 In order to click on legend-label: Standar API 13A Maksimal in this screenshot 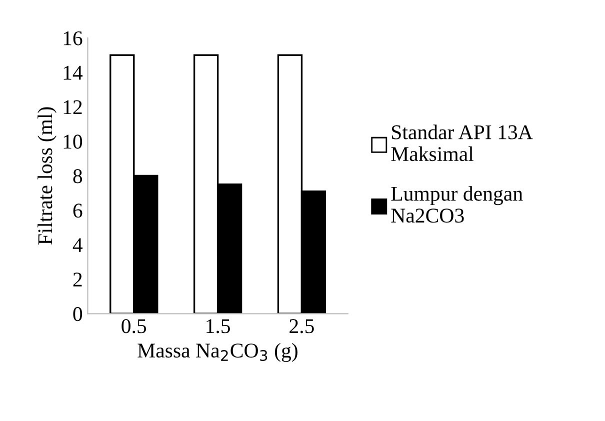, I will do `click(462, 143)`.